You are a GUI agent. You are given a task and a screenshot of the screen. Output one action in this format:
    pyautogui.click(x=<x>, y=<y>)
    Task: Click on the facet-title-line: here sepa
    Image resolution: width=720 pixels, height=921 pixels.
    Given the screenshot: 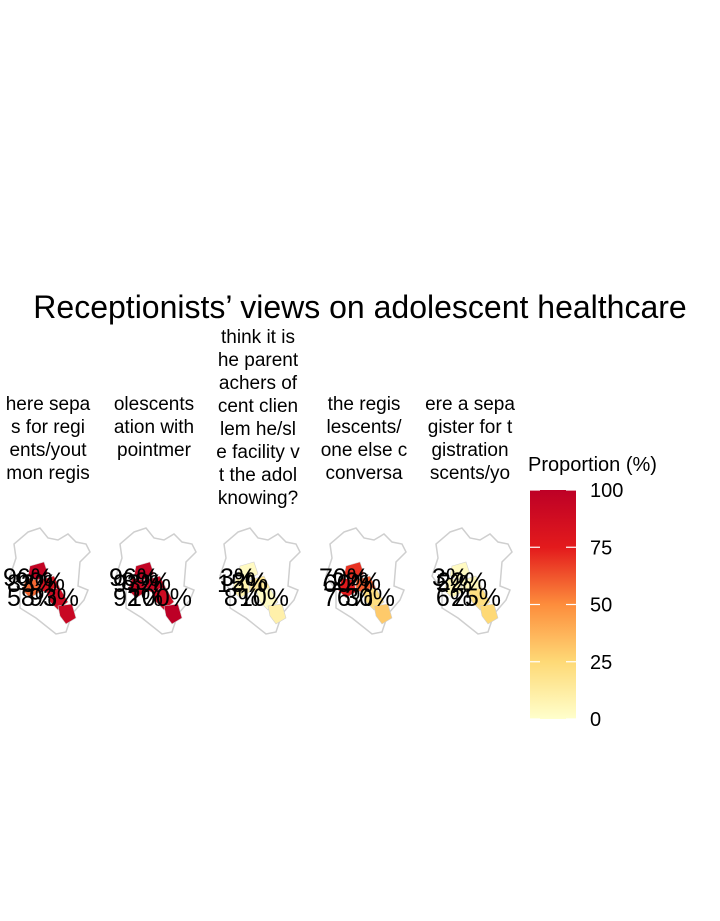 What is the action you would take?
    pyautogui.click(x=48, y=404)
    